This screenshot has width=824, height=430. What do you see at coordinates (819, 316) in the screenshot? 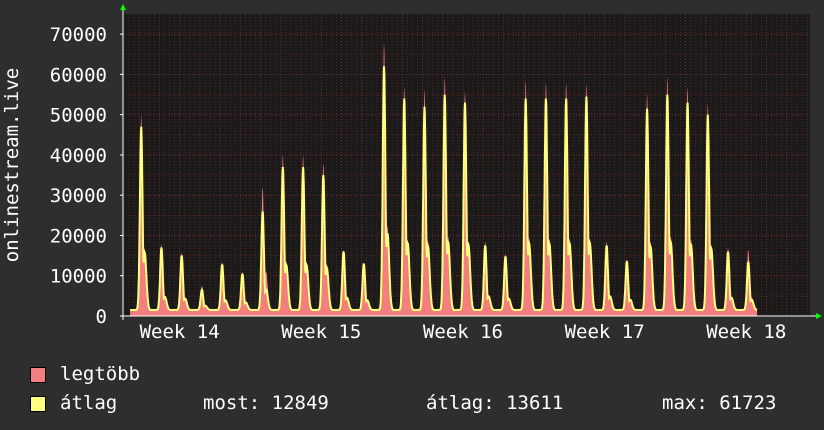
I see `x-axis-arrow` at bounding box center [819, 316].